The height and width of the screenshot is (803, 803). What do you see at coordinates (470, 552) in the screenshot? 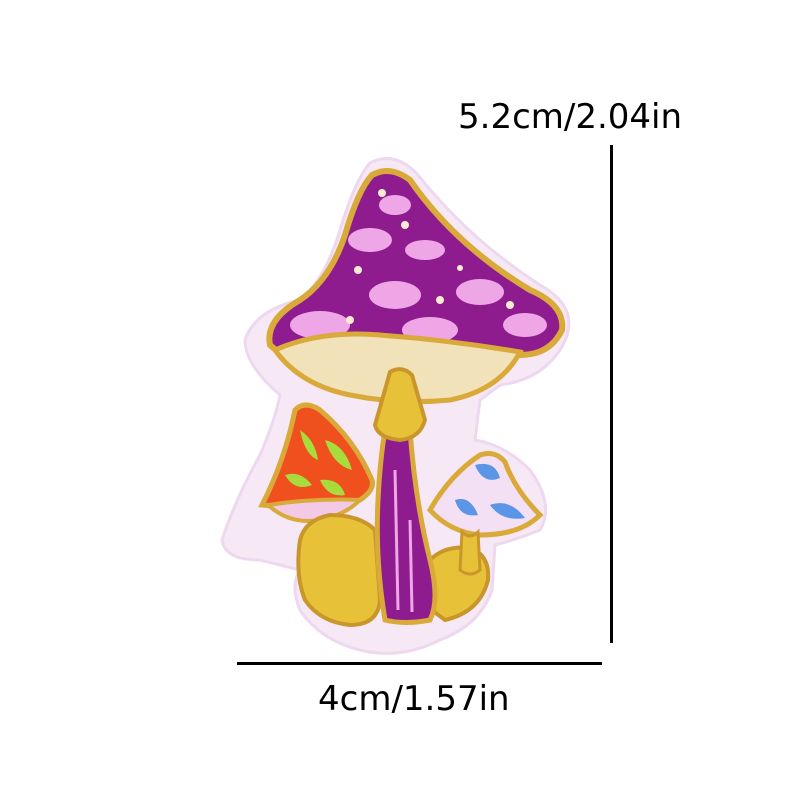
I see `blue-stem` at bounding box center [470, 552].